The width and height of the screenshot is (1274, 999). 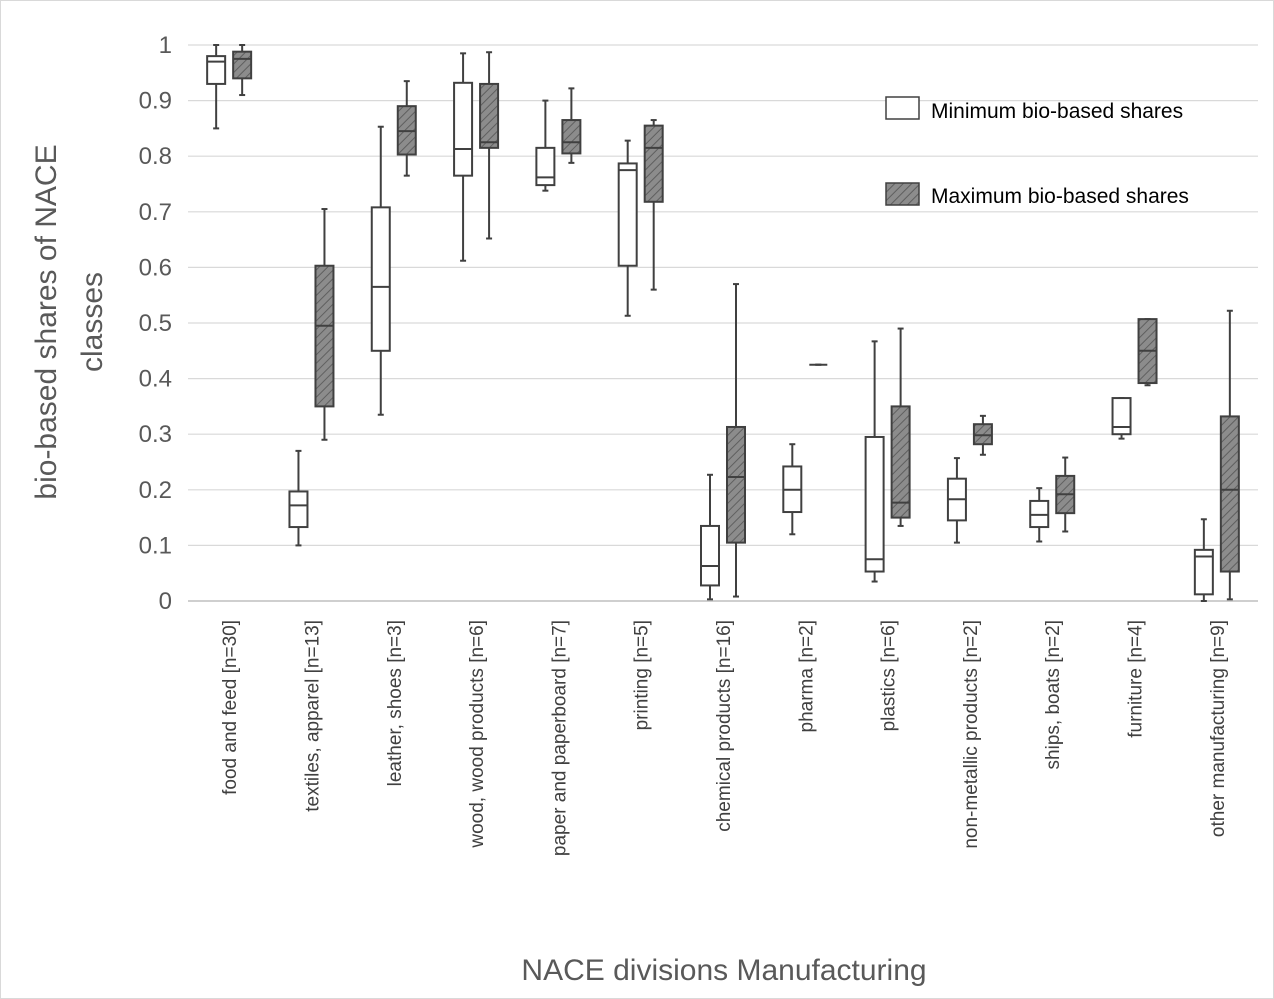 What do you see at coordinates (230, 707) in the screenshot?
I see `x-category-label: food and feed [n=30]` at bounding box center [230, 707].